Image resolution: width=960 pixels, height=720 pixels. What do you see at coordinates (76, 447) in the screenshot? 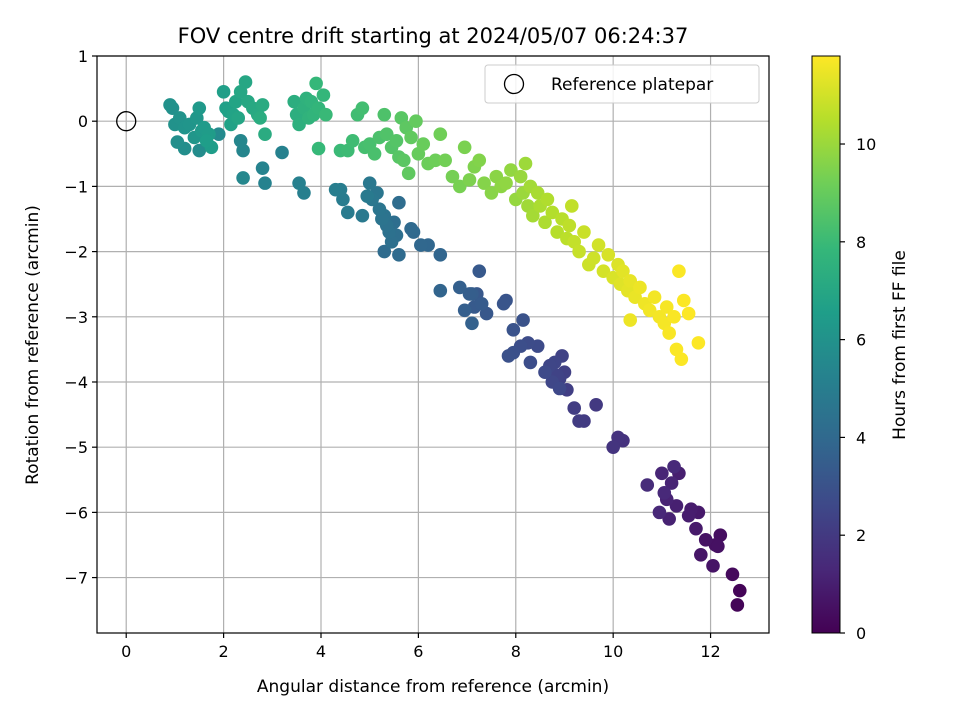
I see `y-tick-label: −5` at bounding box center [76, 447].